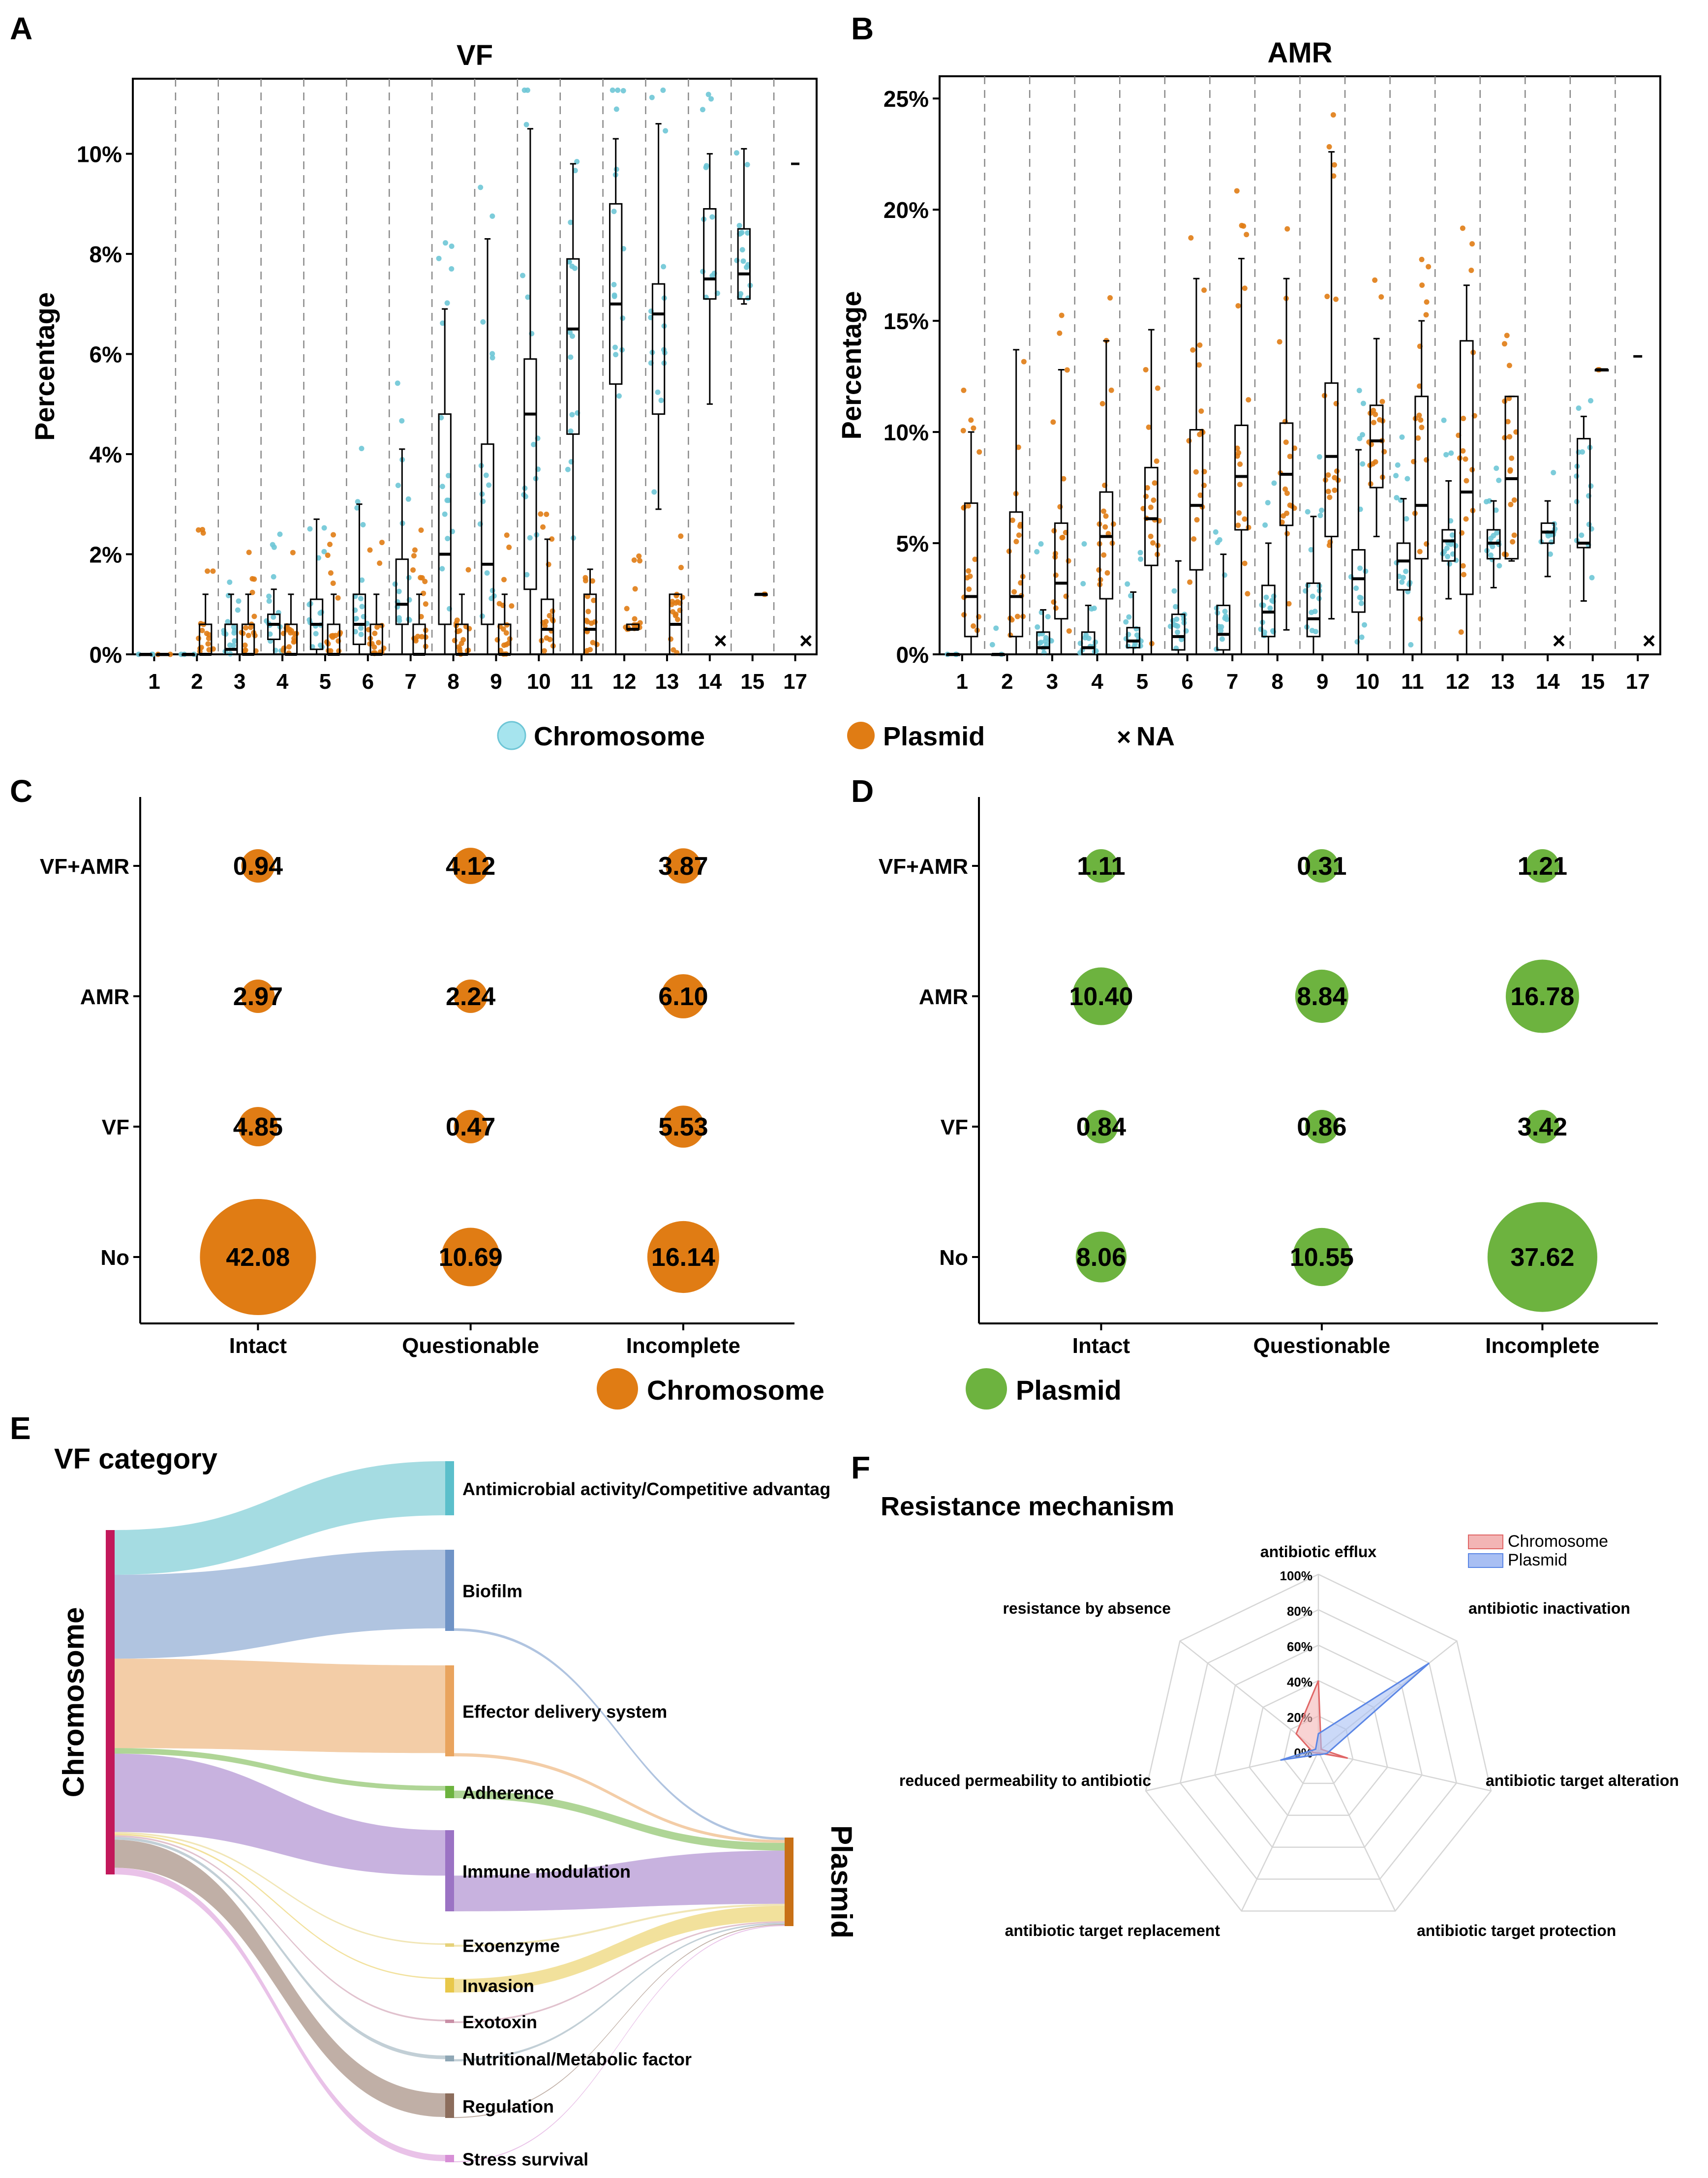  What do you see at coordinates (1542, 997) in the screenshot?
I see `bubble-value-label: 16.78` at bounding box center [1542, 997].